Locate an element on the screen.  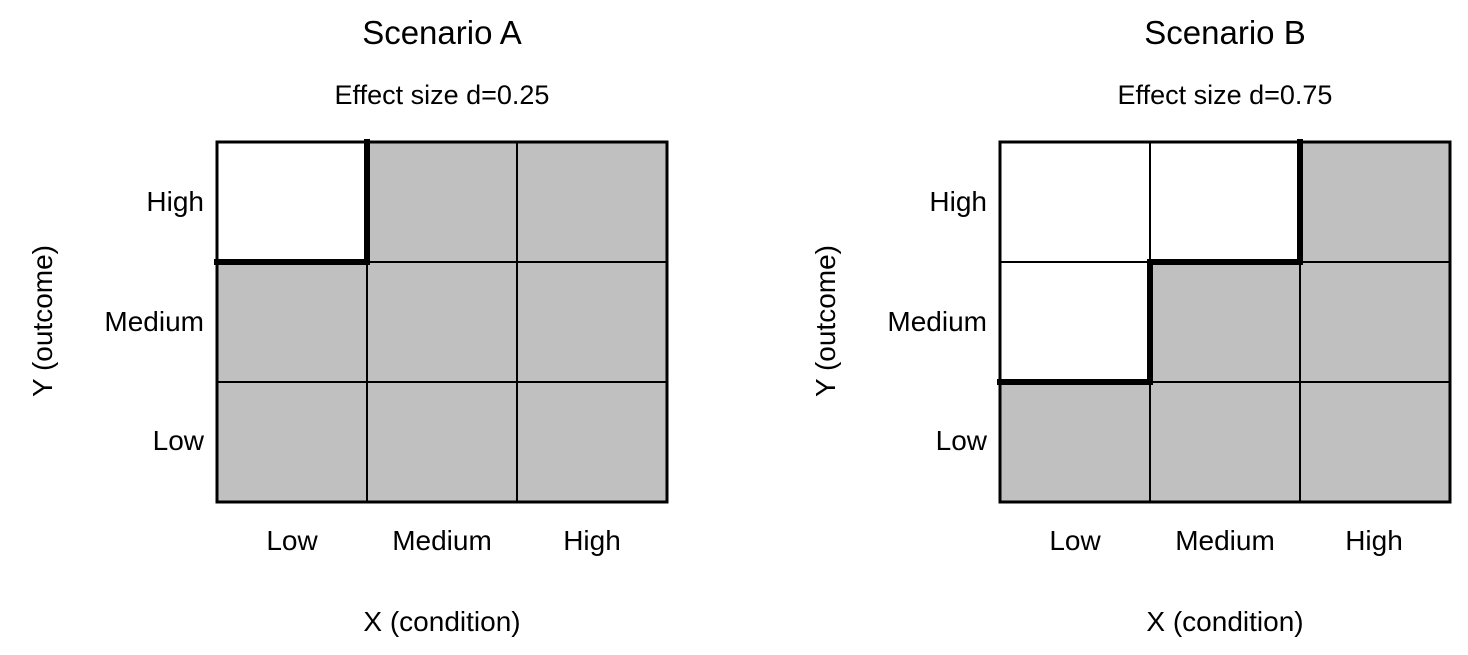
panel-subtitle: Effect size d=0.25 is located at coordinates (442, 95).